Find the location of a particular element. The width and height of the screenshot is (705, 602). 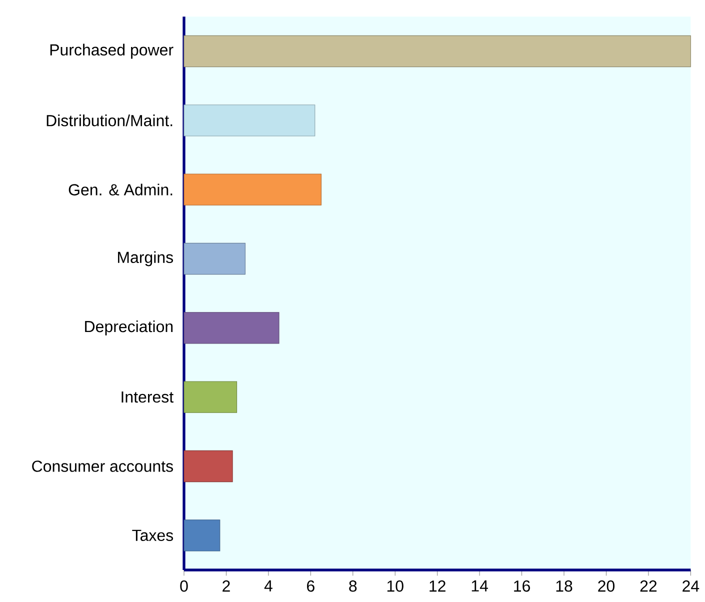

y-tick-label: Interest is located at coordinates (148, 397).